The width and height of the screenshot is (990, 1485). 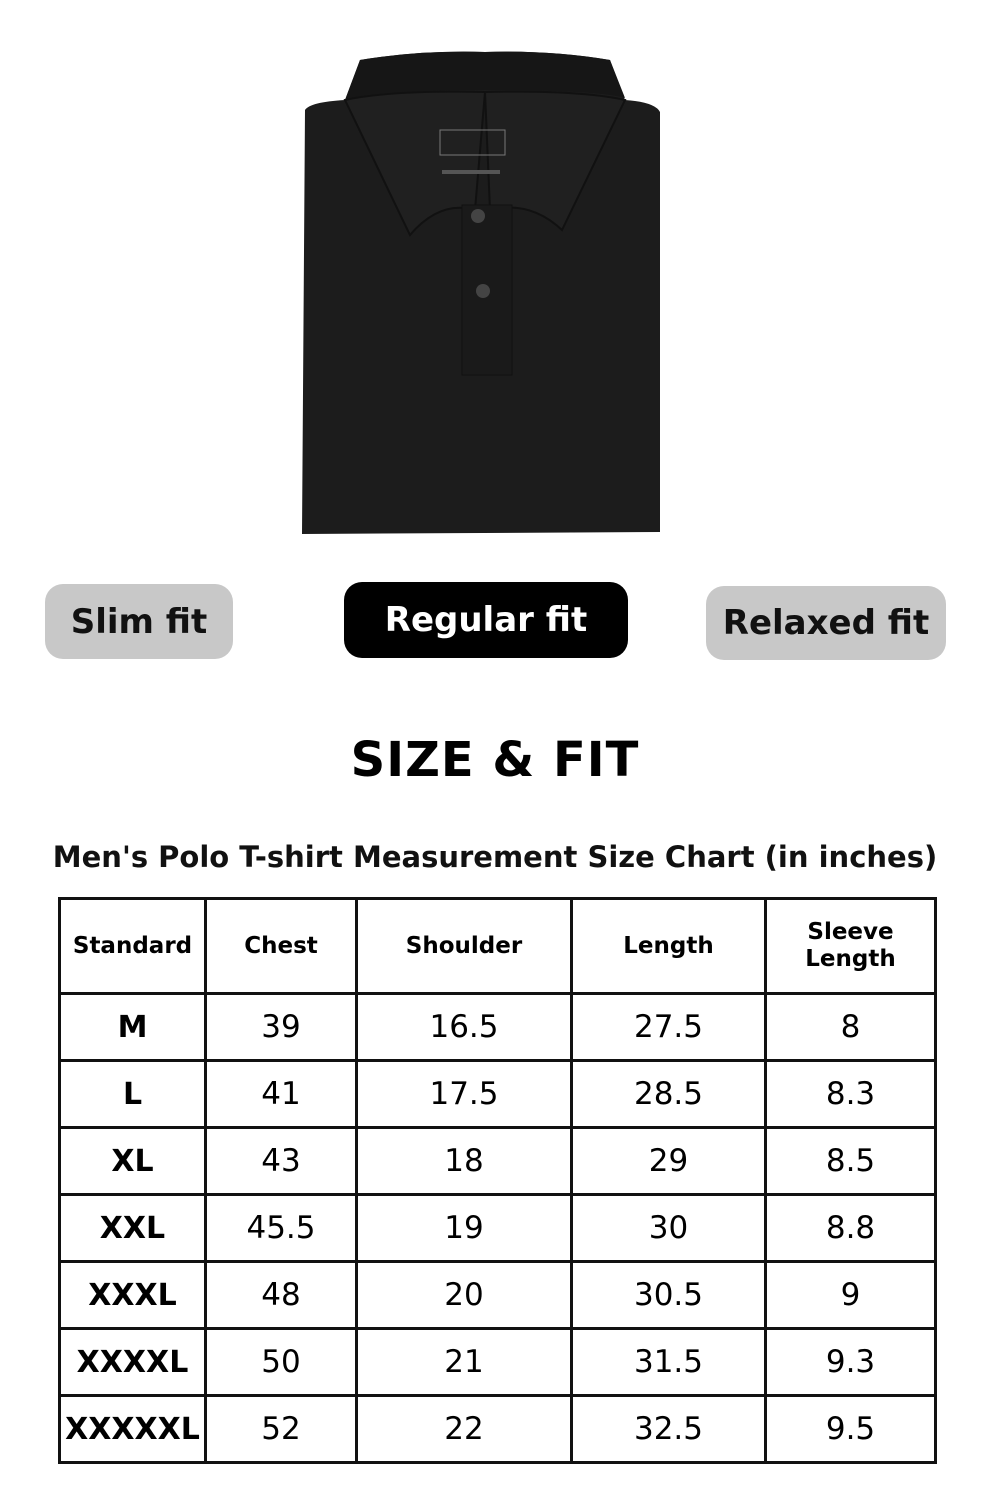 I want to click on cell-size: L, so click(x=132, y=1094).